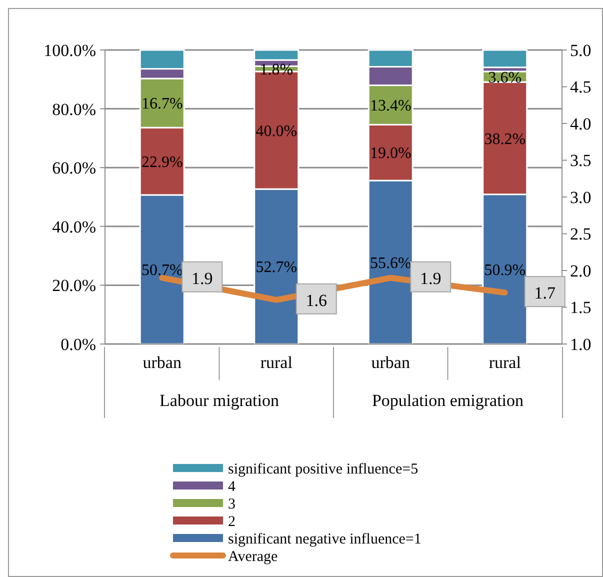  What do you see at coordinates (581, 308) in the screenshot?
I see `y2-tick-label: 1.5` at bounding box center [581, 308].